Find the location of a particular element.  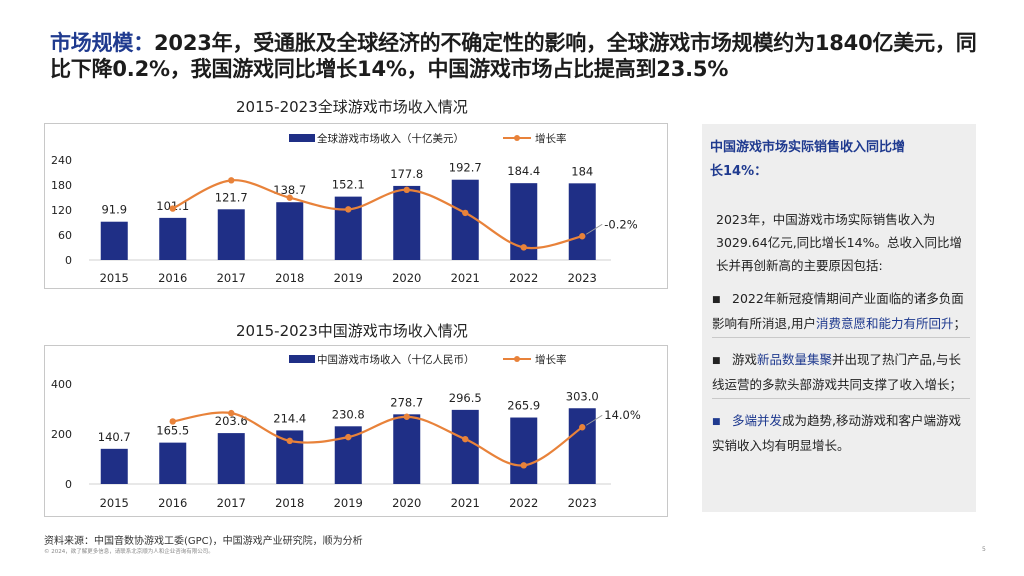

bar-value-label: 265.9 is located at coordinates (523, 406).